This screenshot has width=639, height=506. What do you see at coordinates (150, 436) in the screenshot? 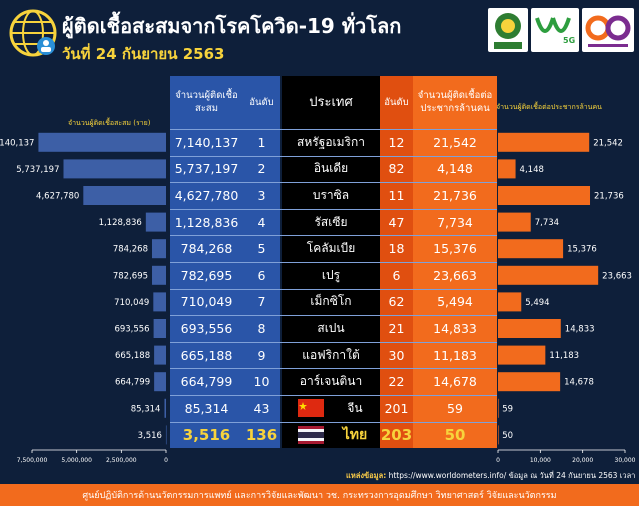
I see `cases-bar-label: 3,516` at bounding box center [150, 436].